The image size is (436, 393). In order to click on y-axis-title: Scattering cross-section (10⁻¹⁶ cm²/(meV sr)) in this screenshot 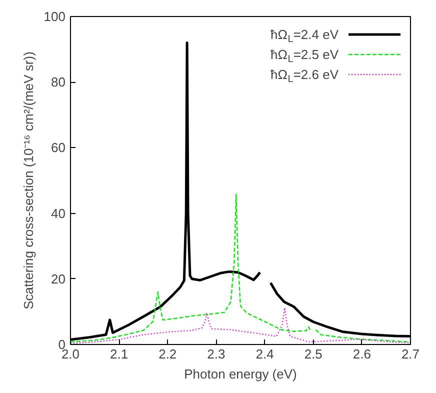, I will do `click(28, 181)`.